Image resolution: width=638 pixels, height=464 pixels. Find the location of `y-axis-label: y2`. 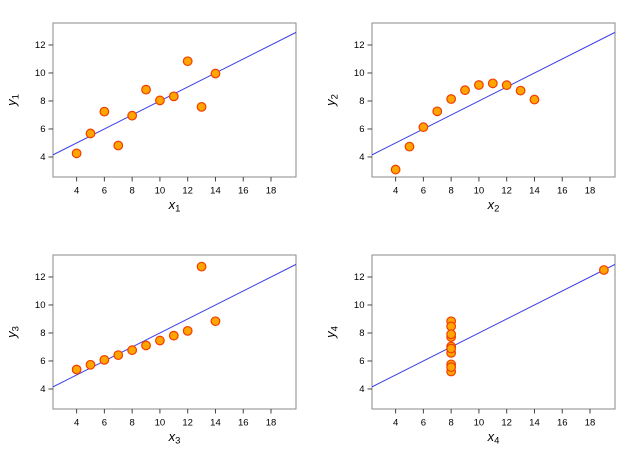

y-axis-label: y2 is located at coordinates (332, 100).